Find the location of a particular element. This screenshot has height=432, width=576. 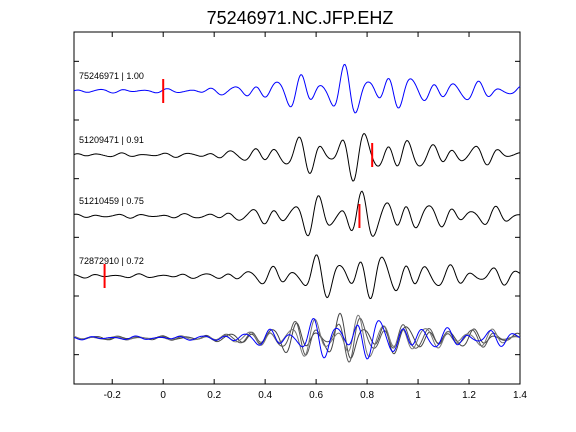

chart-title: 75246971.NC.JFP.EHZ is located at coordinates (300, 18).